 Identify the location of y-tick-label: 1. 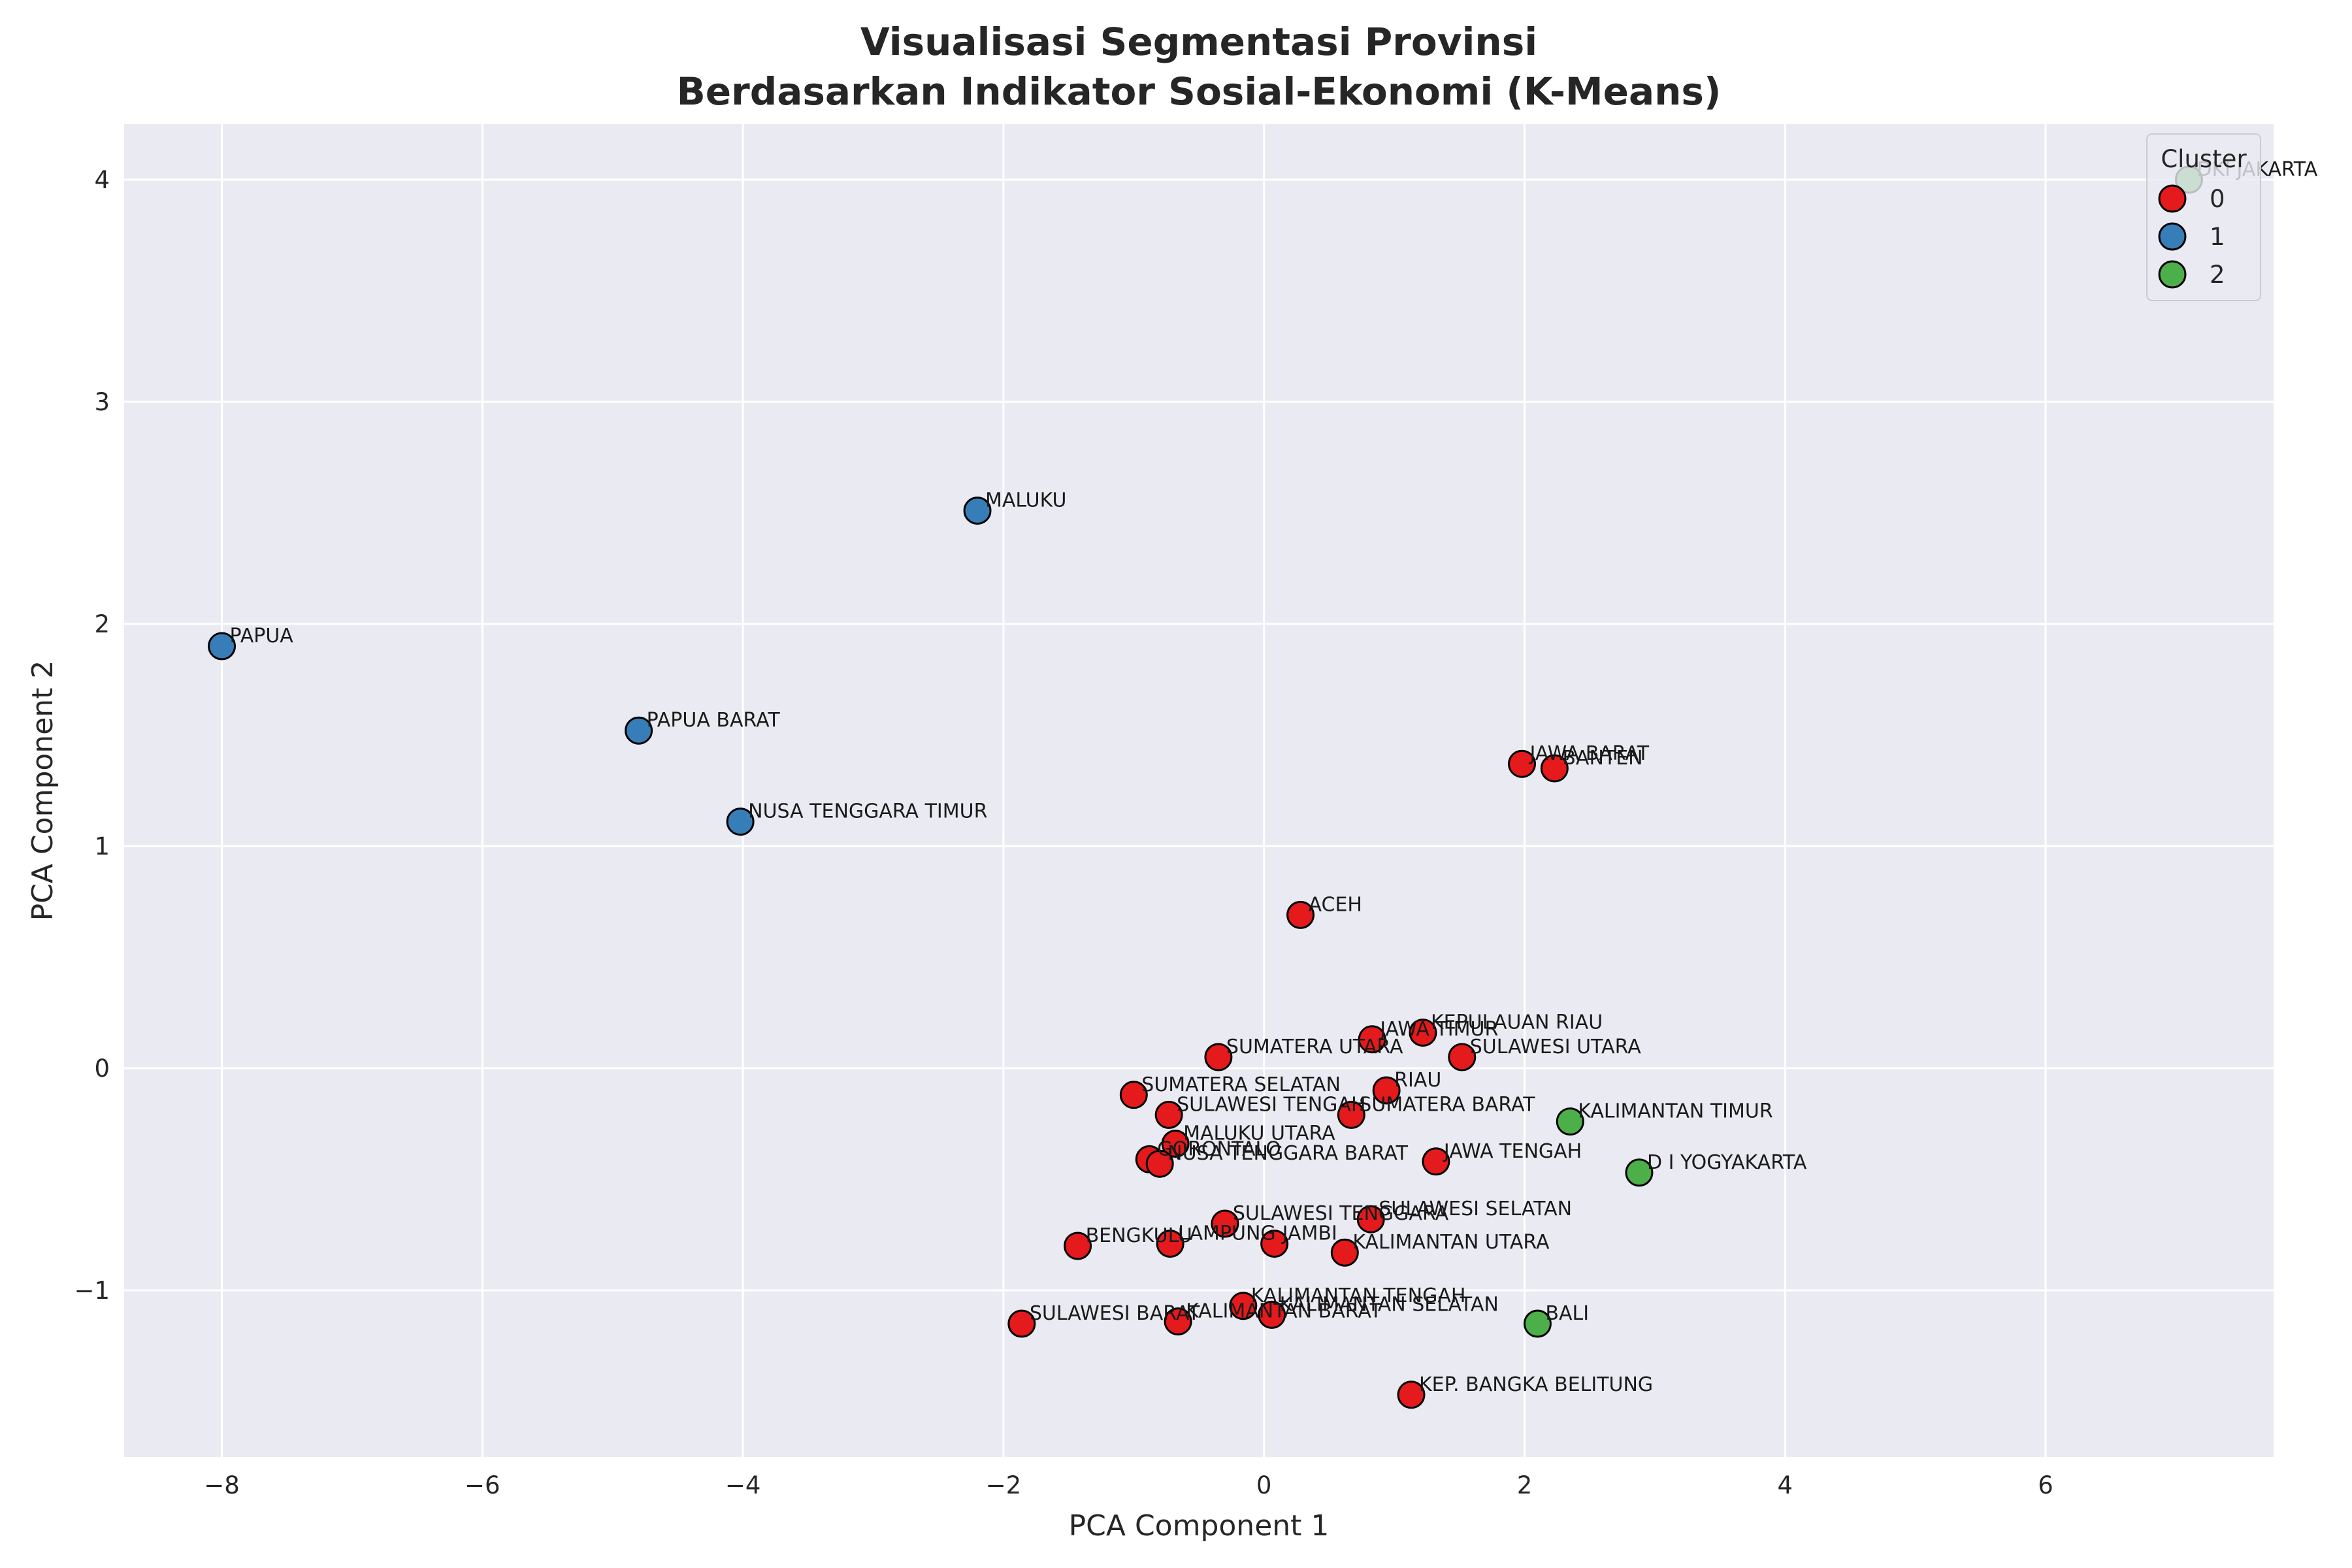
(102, 846).